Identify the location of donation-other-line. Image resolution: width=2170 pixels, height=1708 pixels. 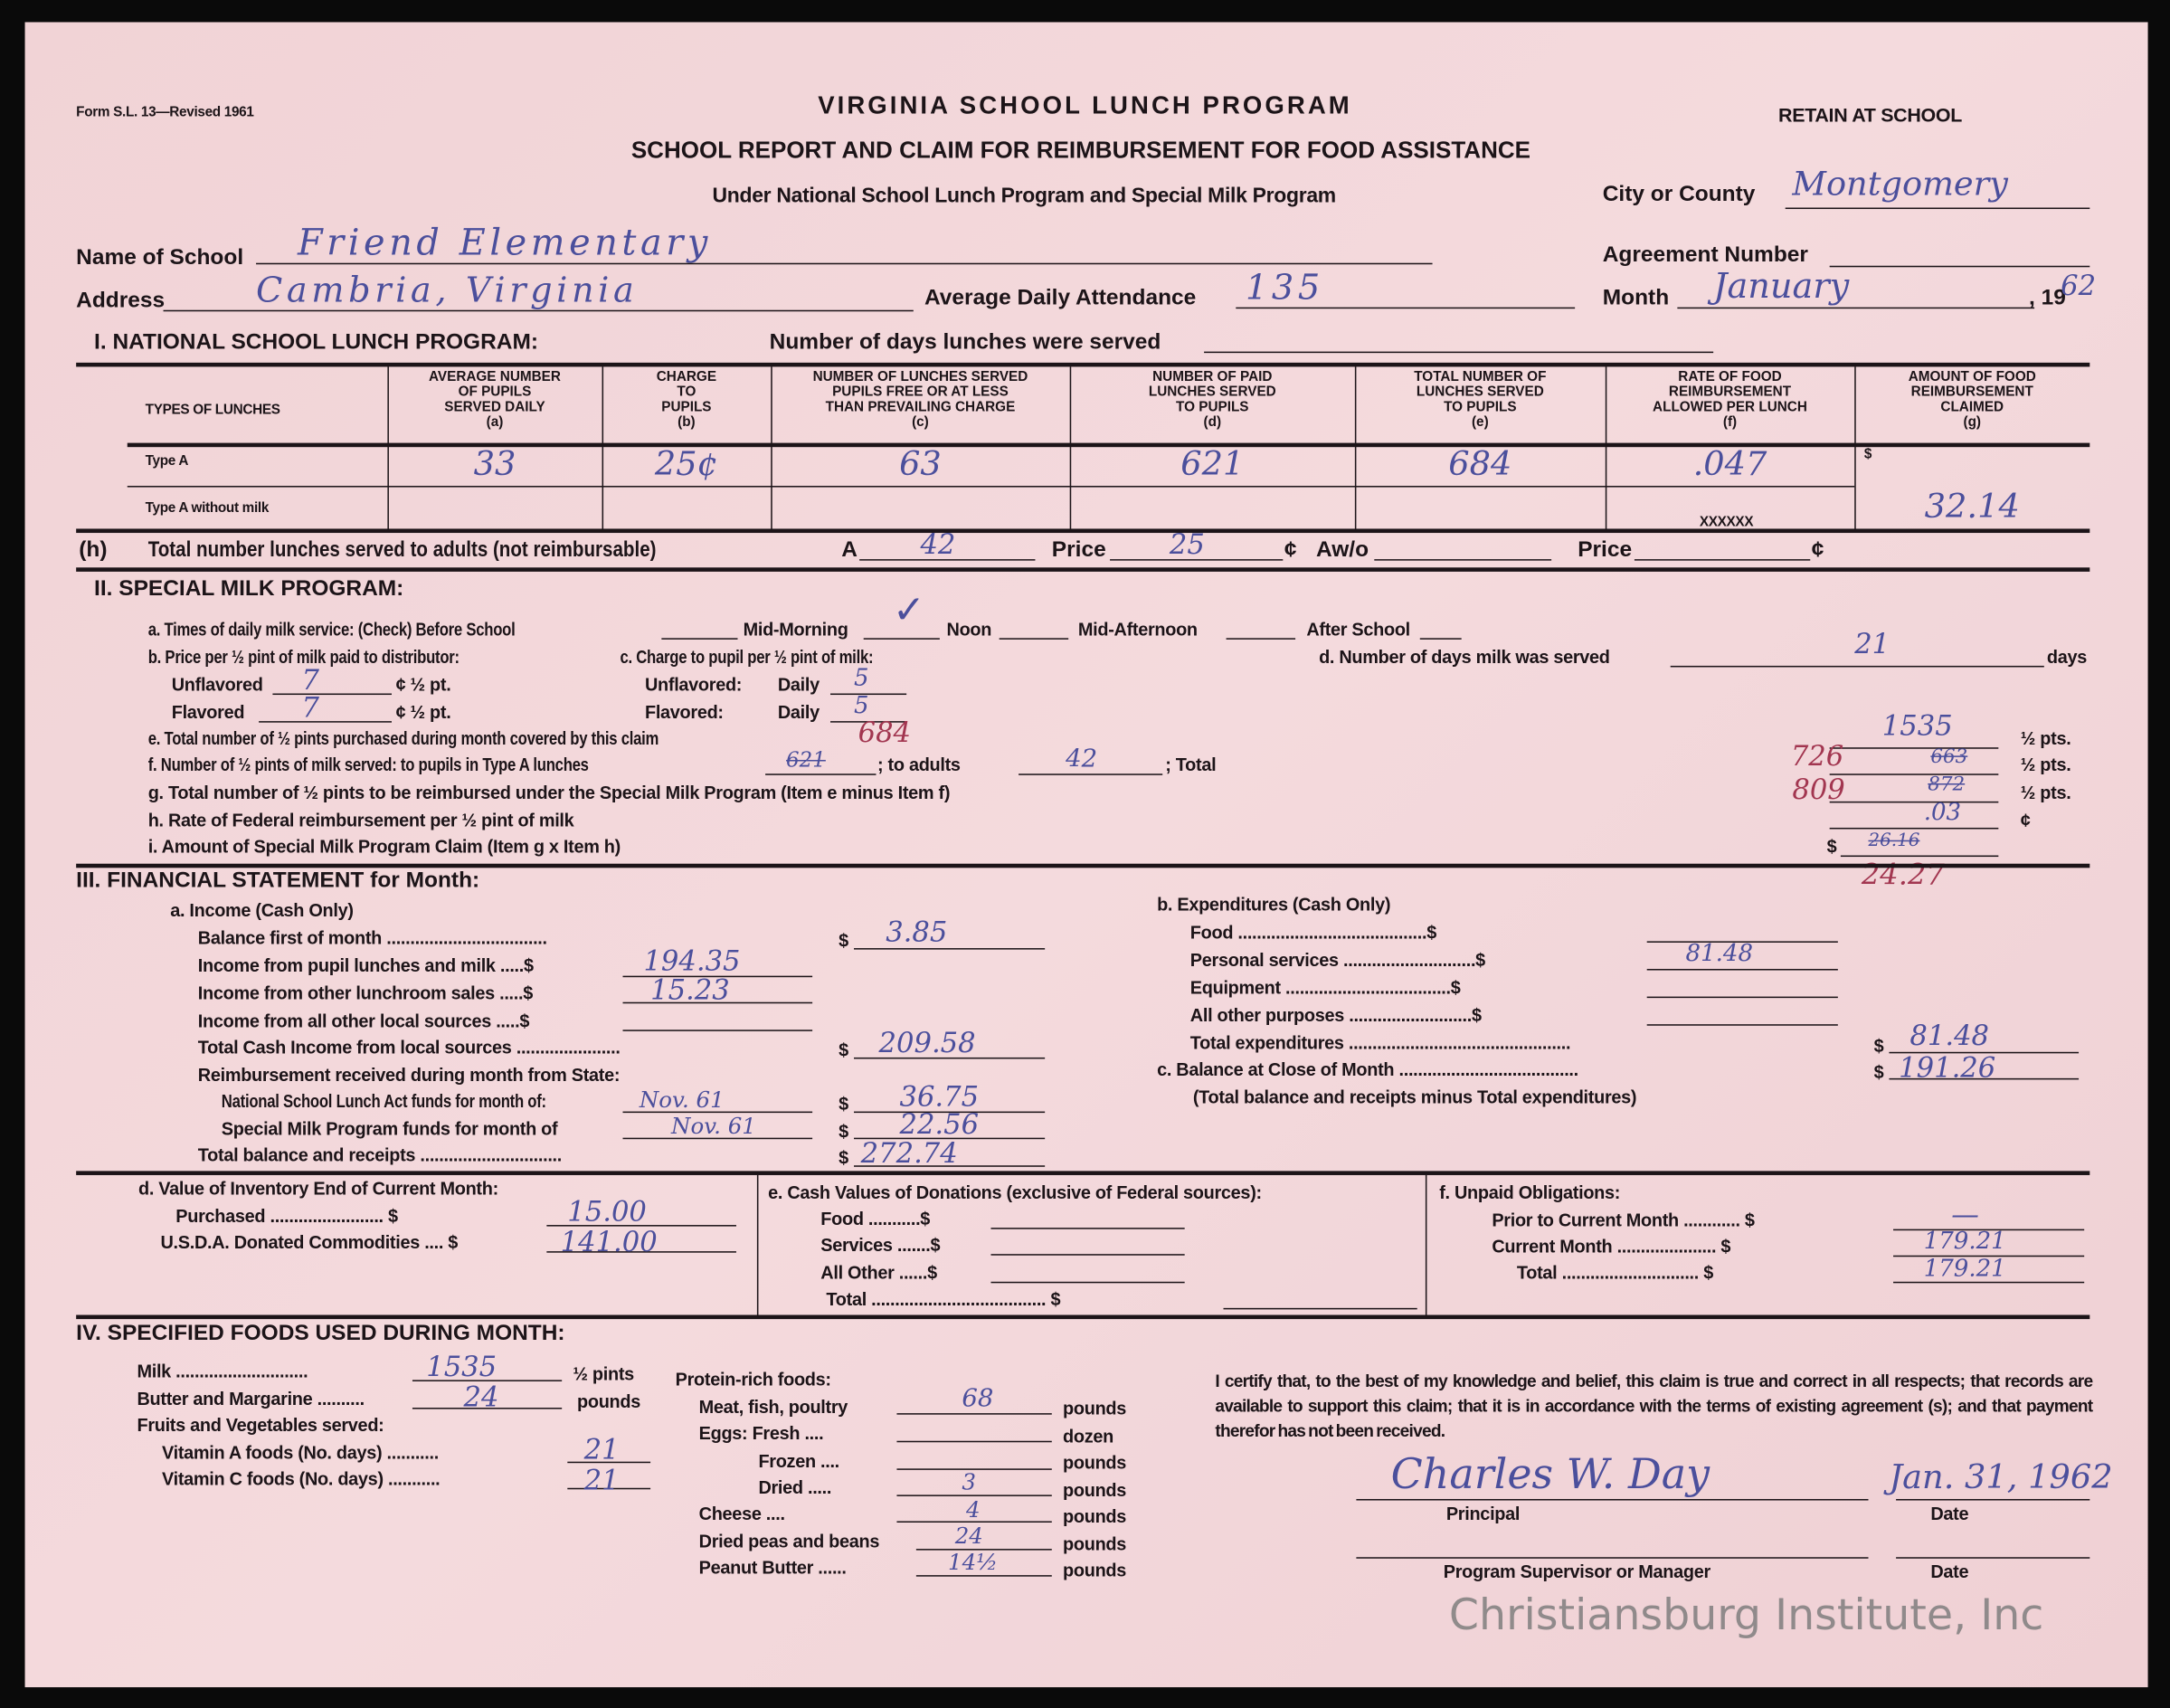
(1088, 1282).